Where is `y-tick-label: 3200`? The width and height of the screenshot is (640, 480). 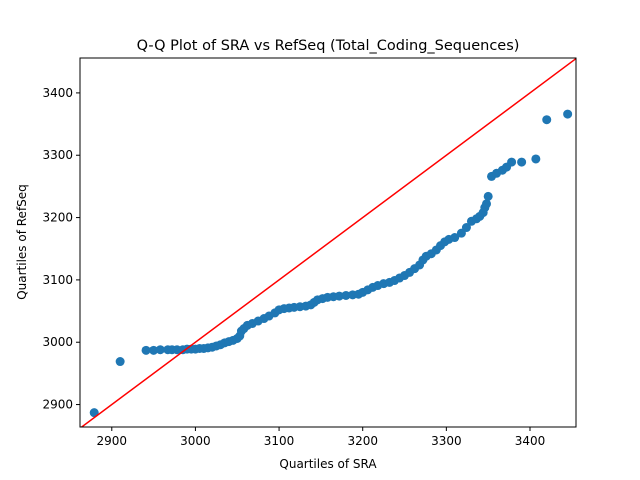 y-tick-label: 3200 is located at coordinates (57, 218).